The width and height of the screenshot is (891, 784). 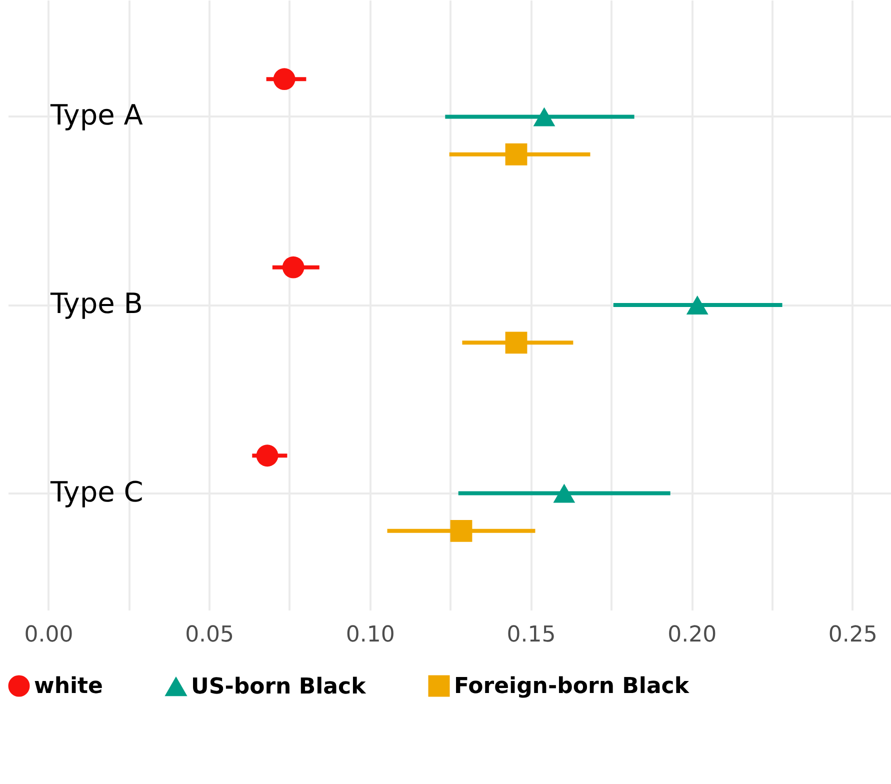 I want to click on x-tick-label: 0.15, so click(x=531, y=635).